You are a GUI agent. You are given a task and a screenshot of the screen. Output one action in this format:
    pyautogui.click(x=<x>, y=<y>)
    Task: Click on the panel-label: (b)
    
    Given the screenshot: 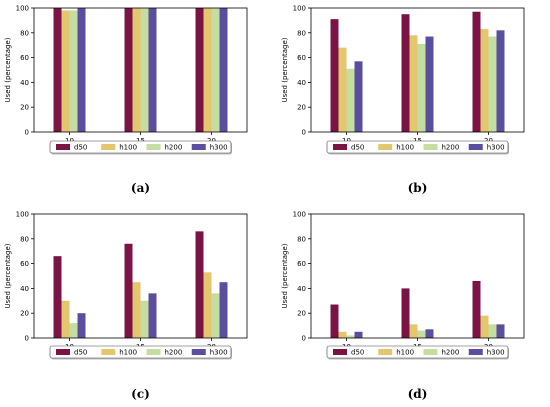 What is the action you would take?
    pyautogui.click(x=418, y=188)
    